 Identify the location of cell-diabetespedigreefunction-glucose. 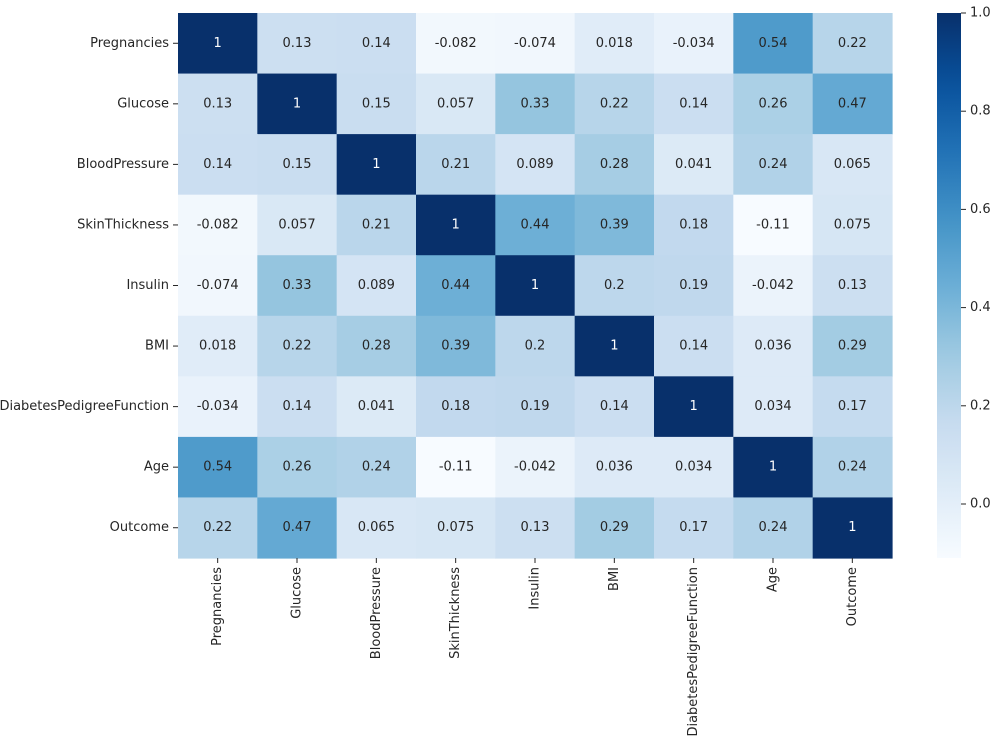
(297, 407).